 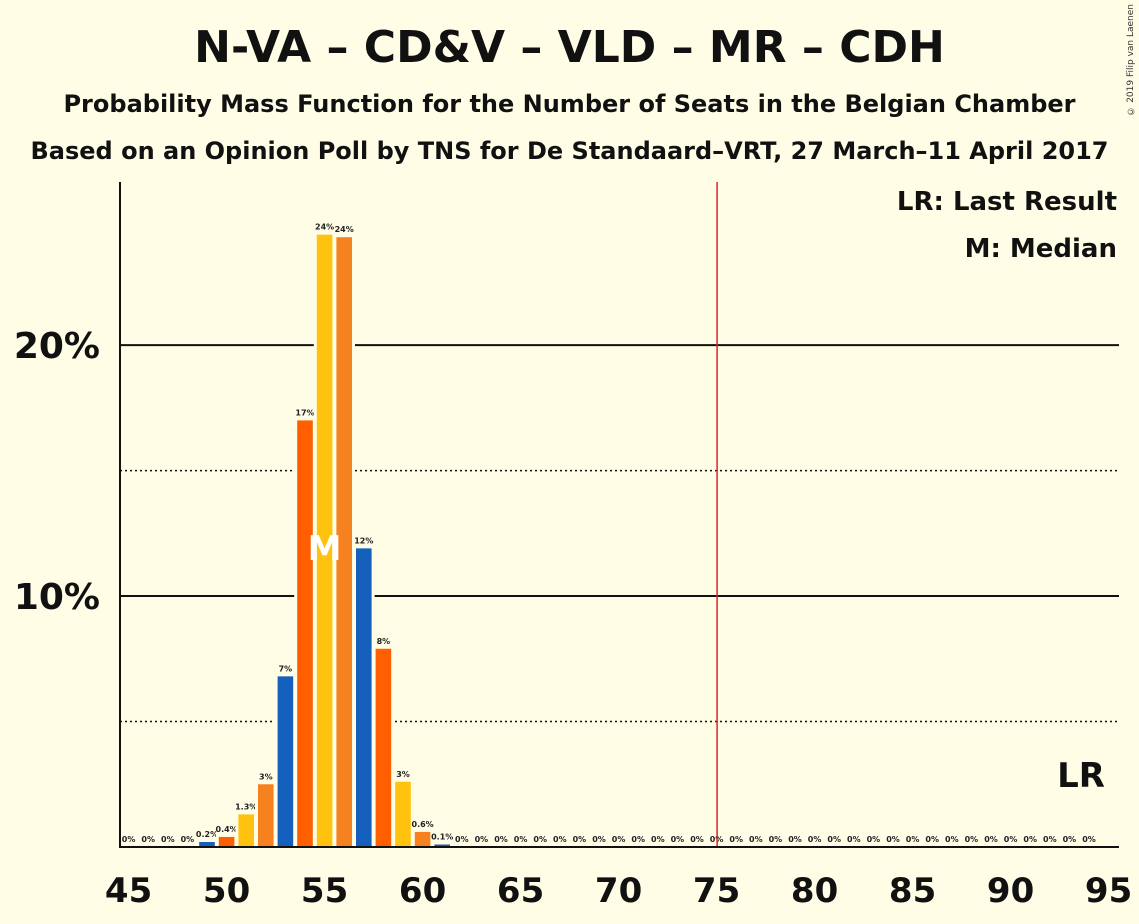 I want to click on bar-value-label: 17%, so click(x=304, y=412).